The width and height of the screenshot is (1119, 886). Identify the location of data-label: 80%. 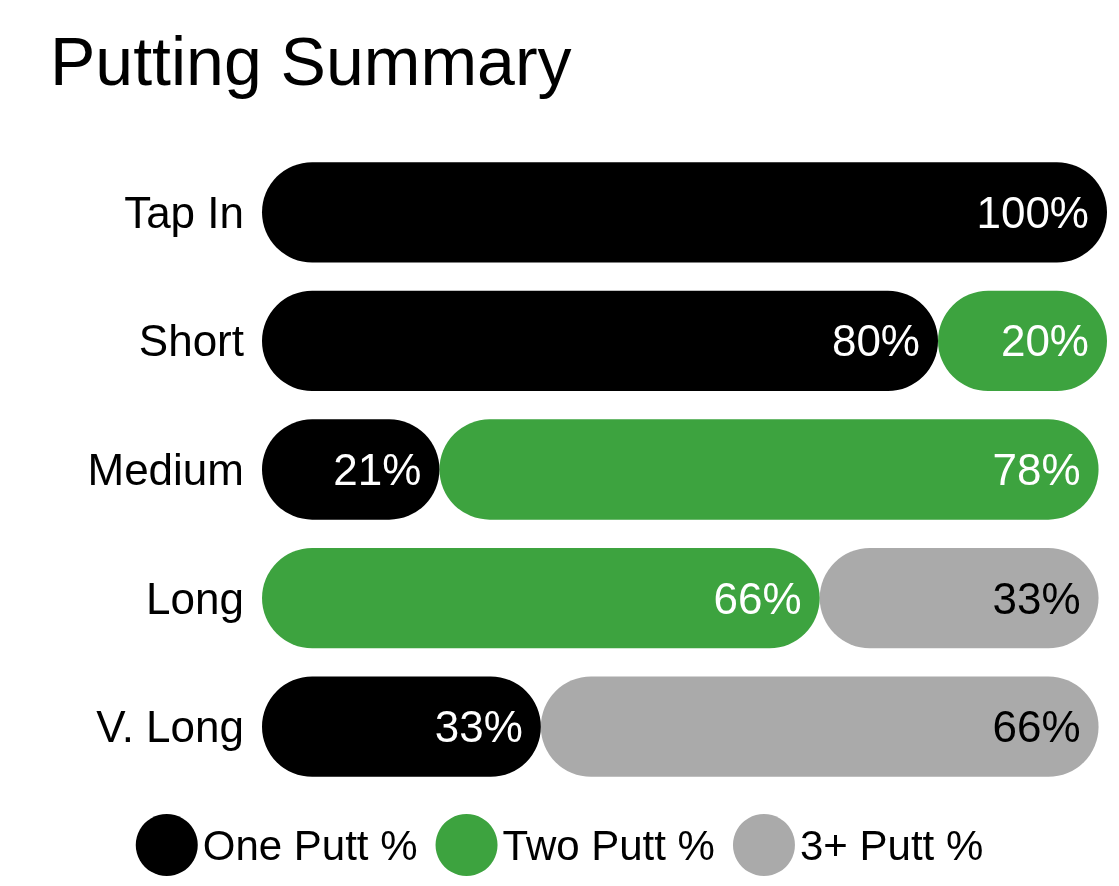
(875, 341).